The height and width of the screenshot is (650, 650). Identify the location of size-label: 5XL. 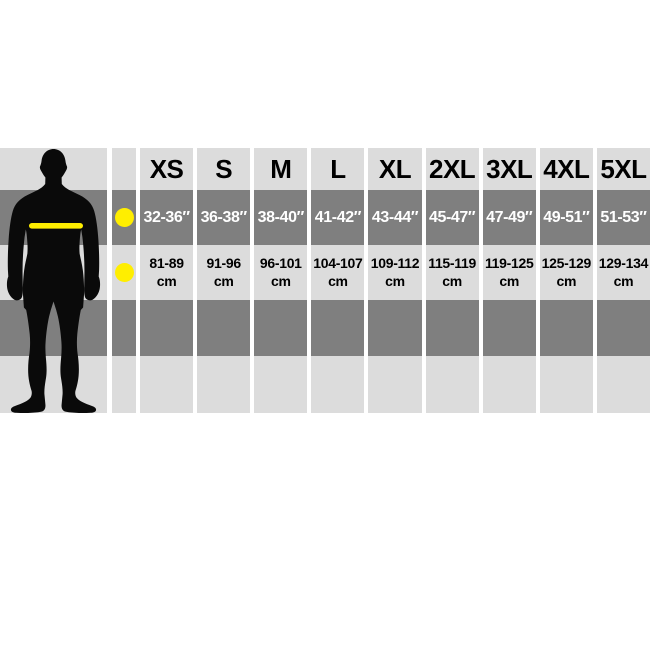
(623, 168).